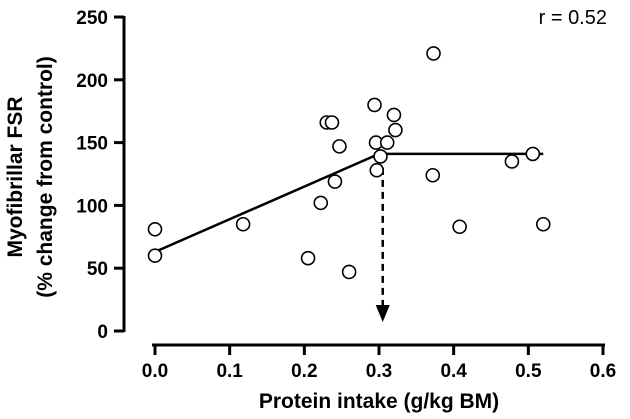  I want to click on y-tick-label: 100, so click(92, 206).